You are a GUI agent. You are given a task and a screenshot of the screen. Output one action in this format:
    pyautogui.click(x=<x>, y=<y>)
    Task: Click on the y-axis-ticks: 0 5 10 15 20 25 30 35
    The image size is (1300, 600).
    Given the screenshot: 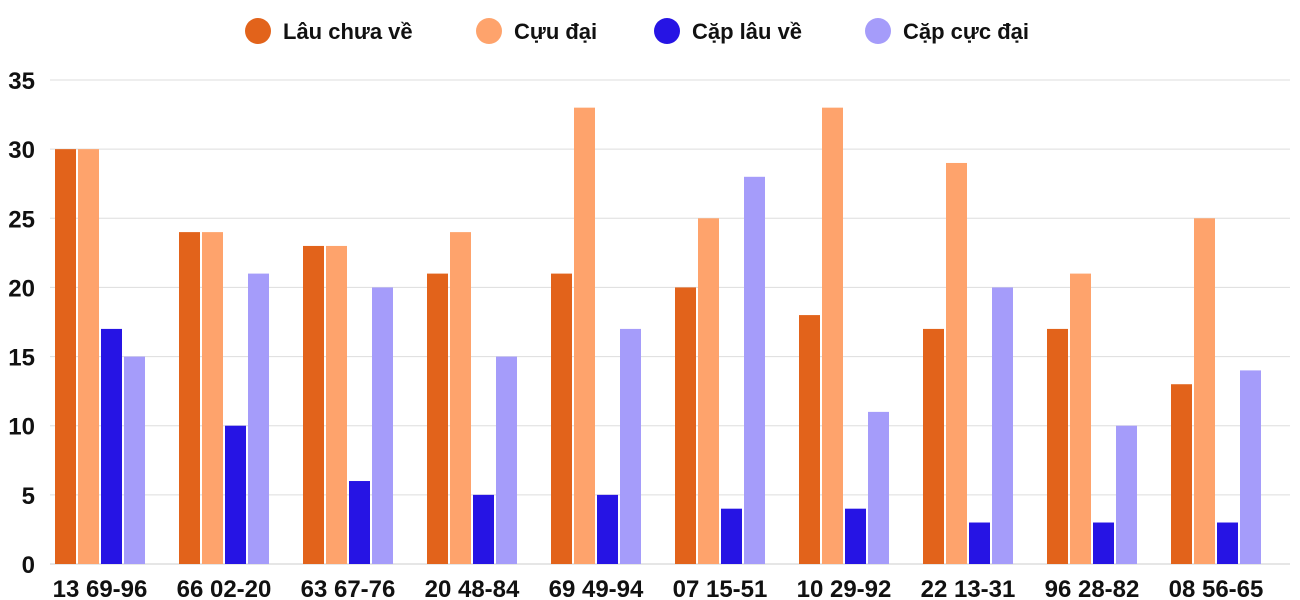 What is the action you would take?
    pyautogui.click(x=21, y=323)
    